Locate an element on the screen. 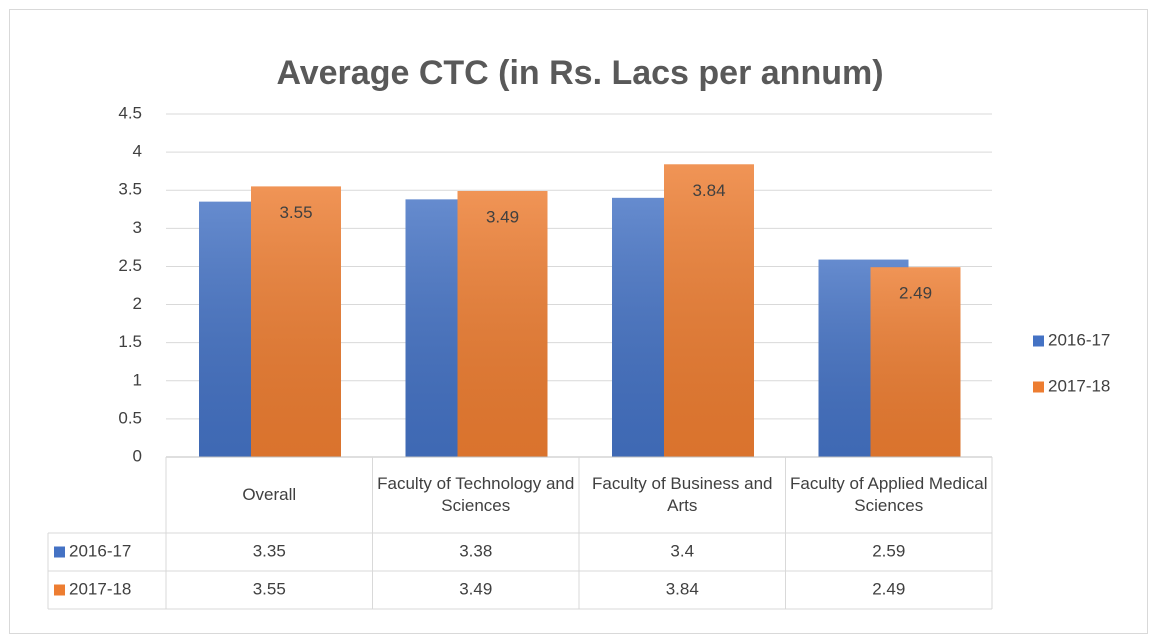  x-tick-label: Faculty of Applied Medical Sciences is located at coordinates (889, 494).